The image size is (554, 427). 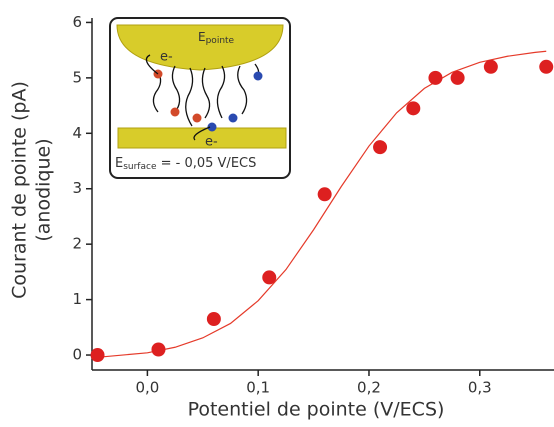 What do you see at coordinates (77, 188) in the screenshot?
I see `y-tick-label: 3` at bounding box center [77, 188].